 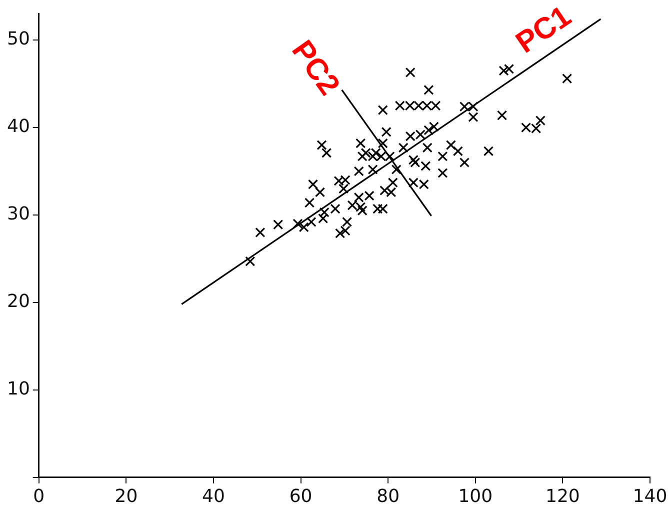 I want to click on y-tick-label: 30, so click(x=18, y=214).